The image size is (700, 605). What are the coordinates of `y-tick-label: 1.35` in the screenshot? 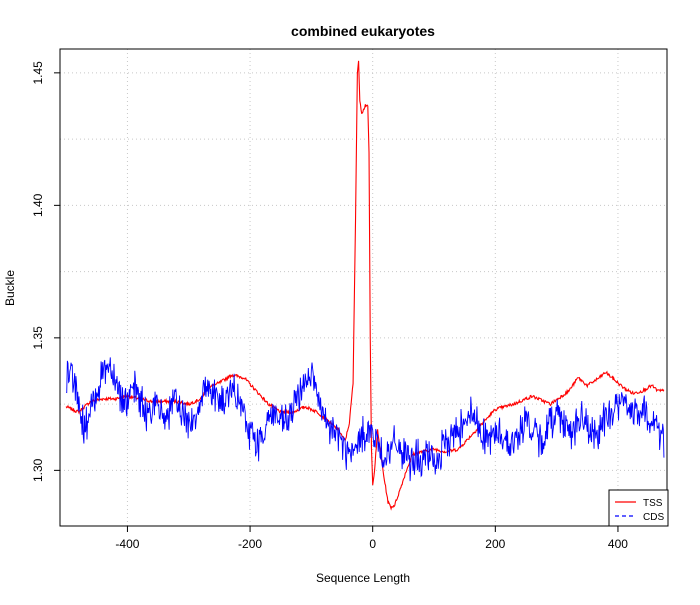 It's located at (38, 338).